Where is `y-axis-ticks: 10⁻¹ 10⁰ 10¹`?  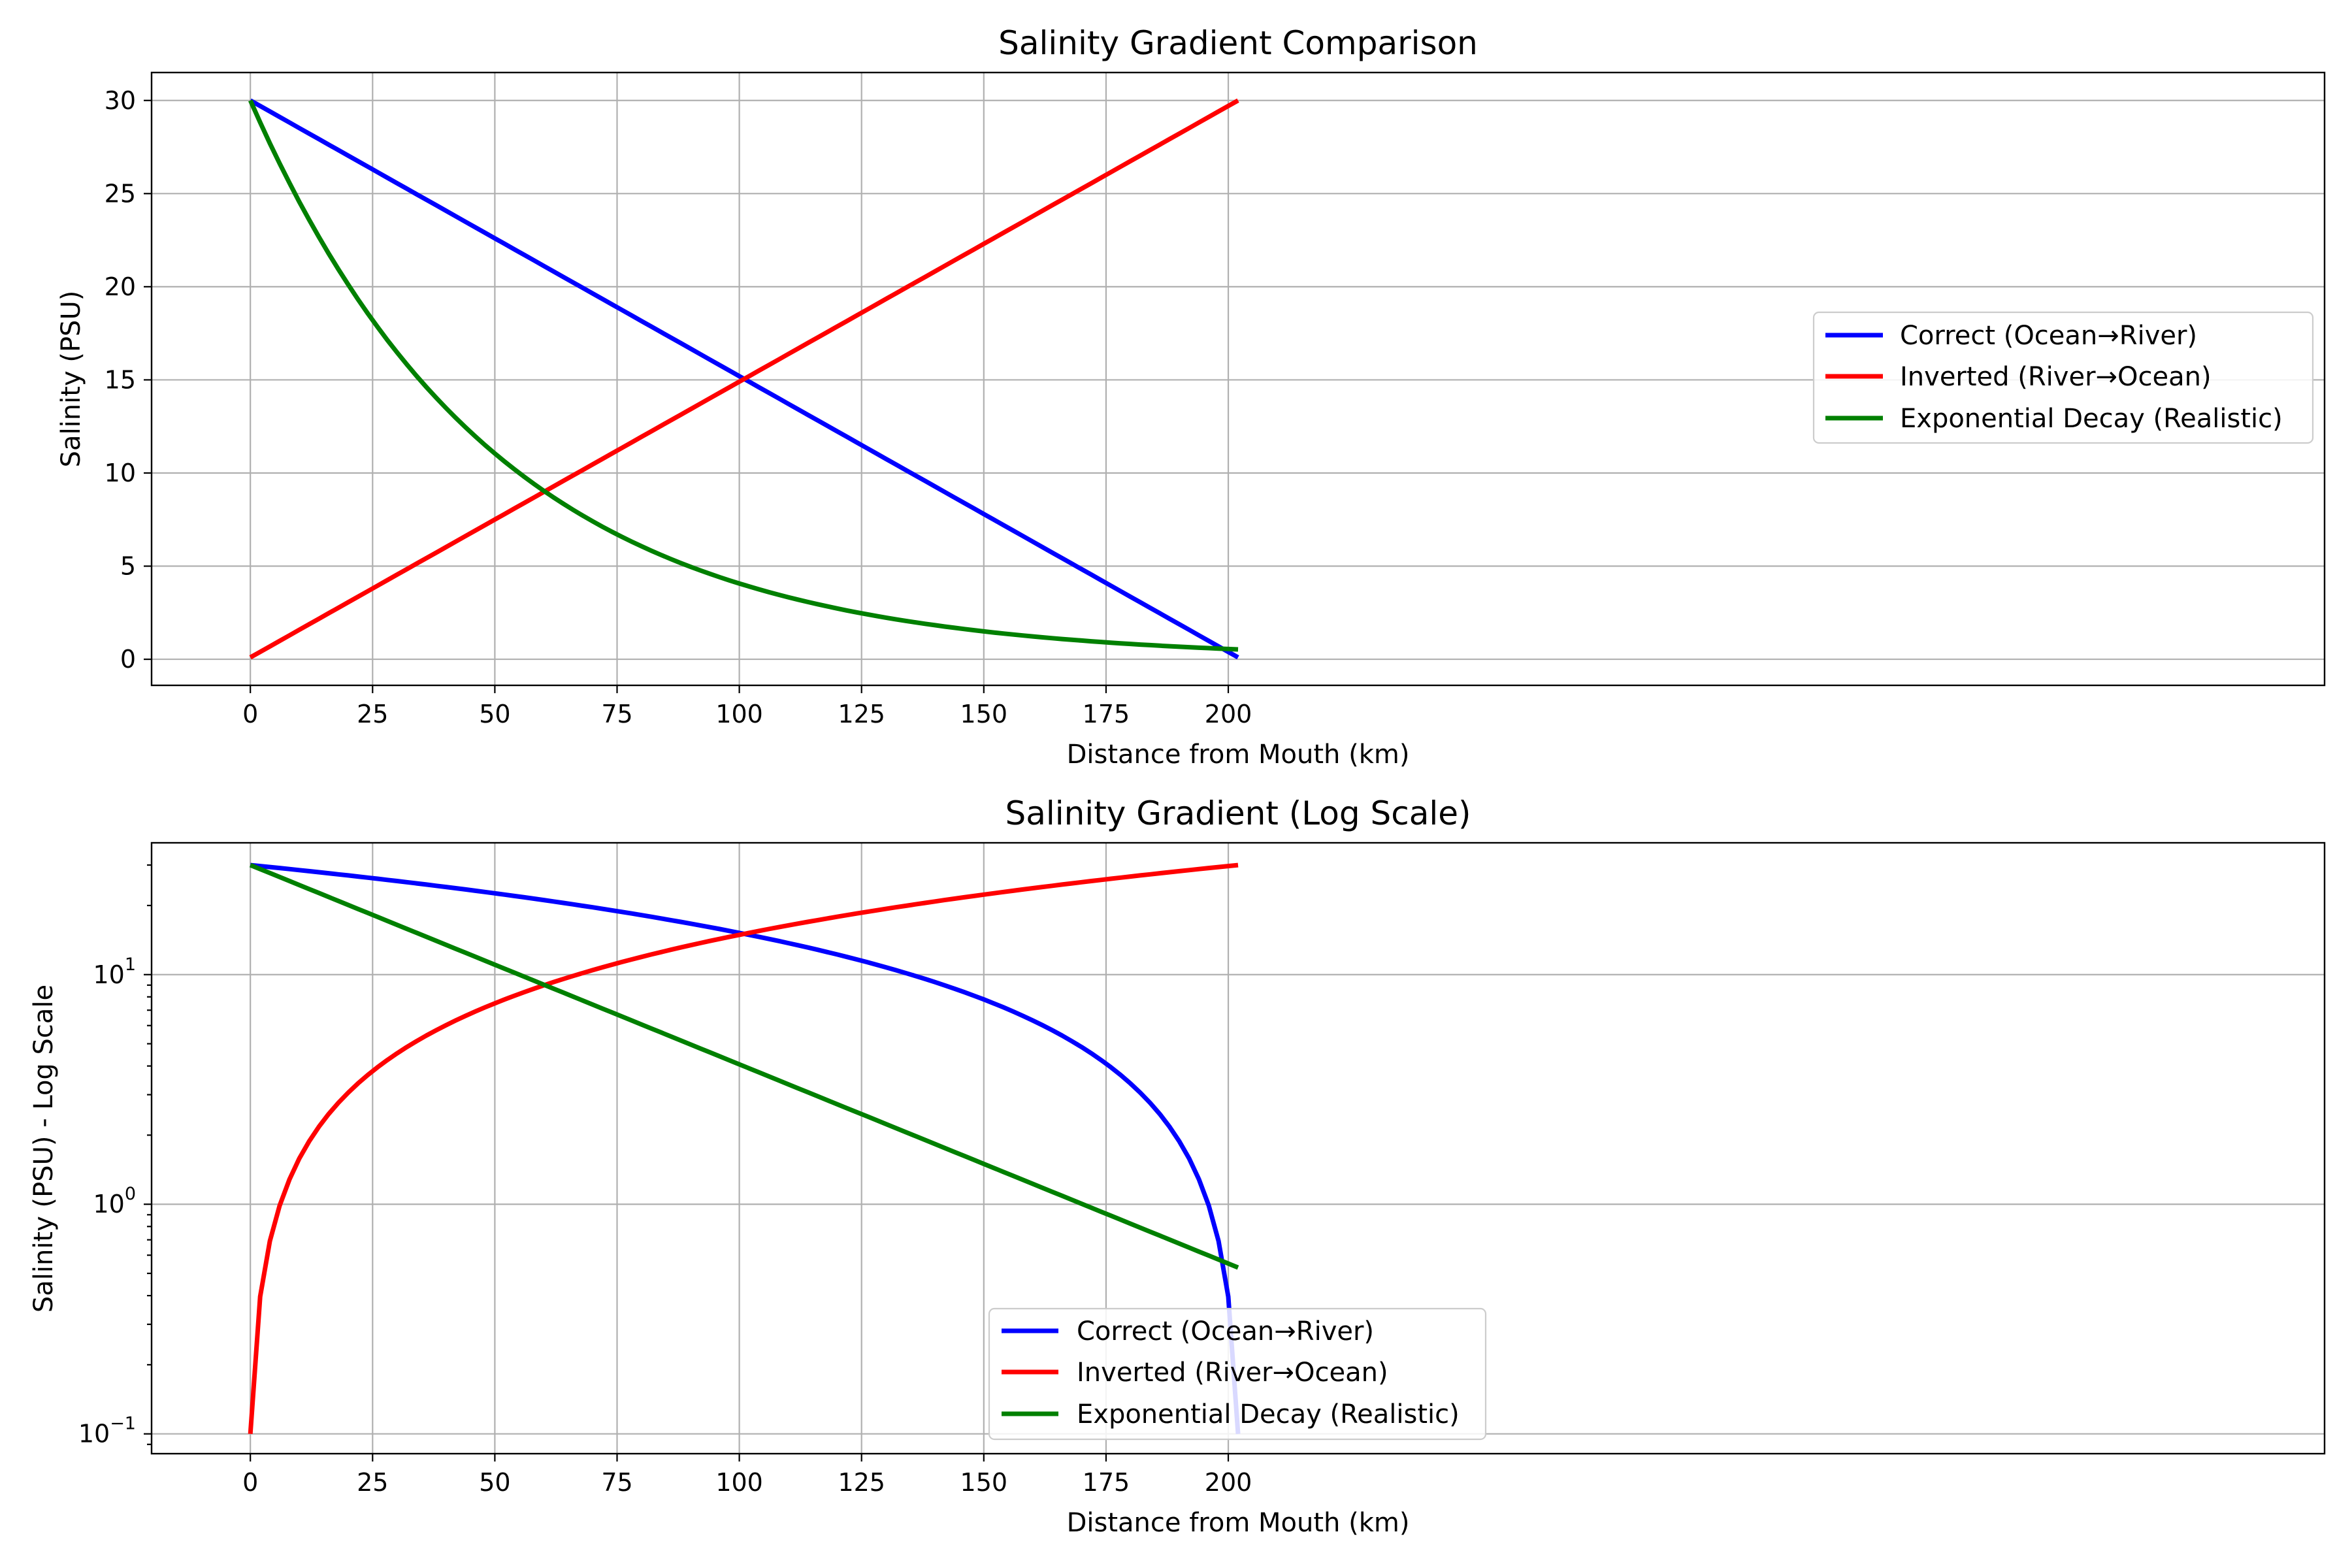
y-axis-ticks: 10⁻¹ 10⁰ 10¹ is located at coordinates (115, 1156).